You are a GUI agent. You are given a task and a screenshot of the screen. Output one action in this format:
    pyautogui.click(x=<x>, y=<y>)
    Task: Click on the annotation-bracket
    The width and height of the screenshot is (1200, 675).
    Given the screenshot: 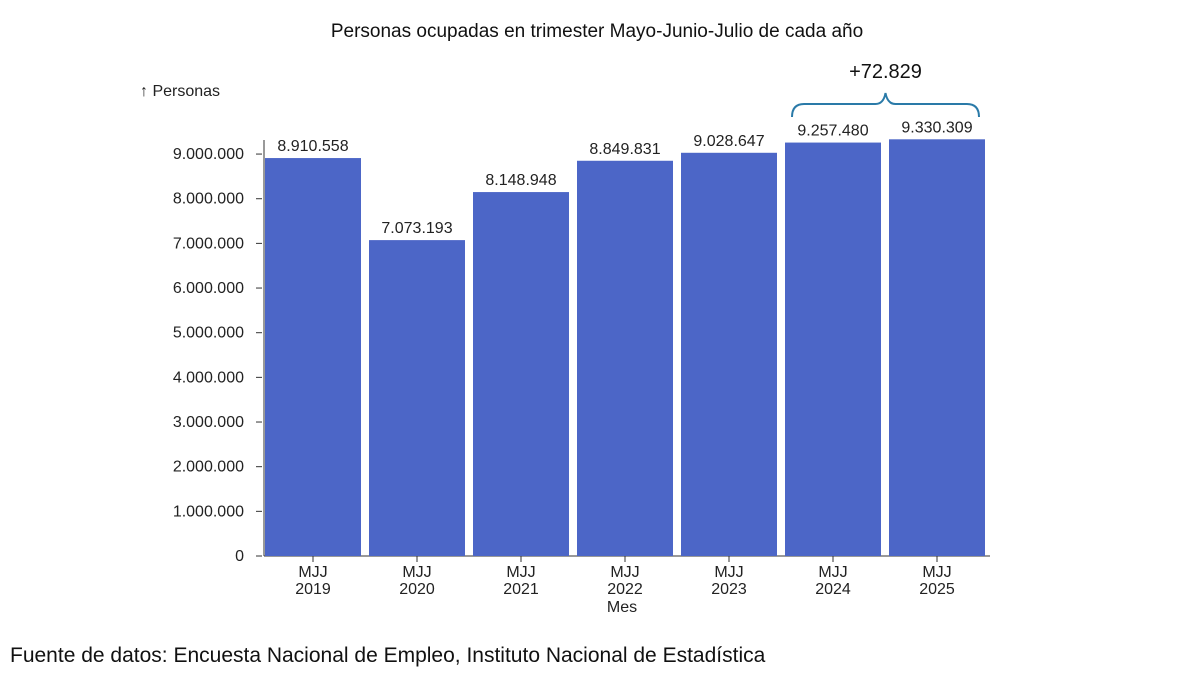 What is the action you would take?
    pyautogui.click(x=885, y=105)
    